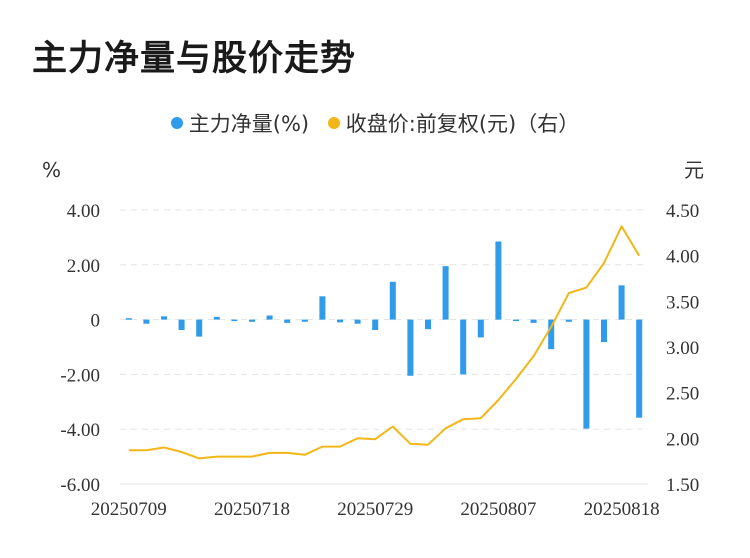  Describe the element at coordinates (682, 394) in the screenshot. I see `right-tick-label: 2.50` at that location.